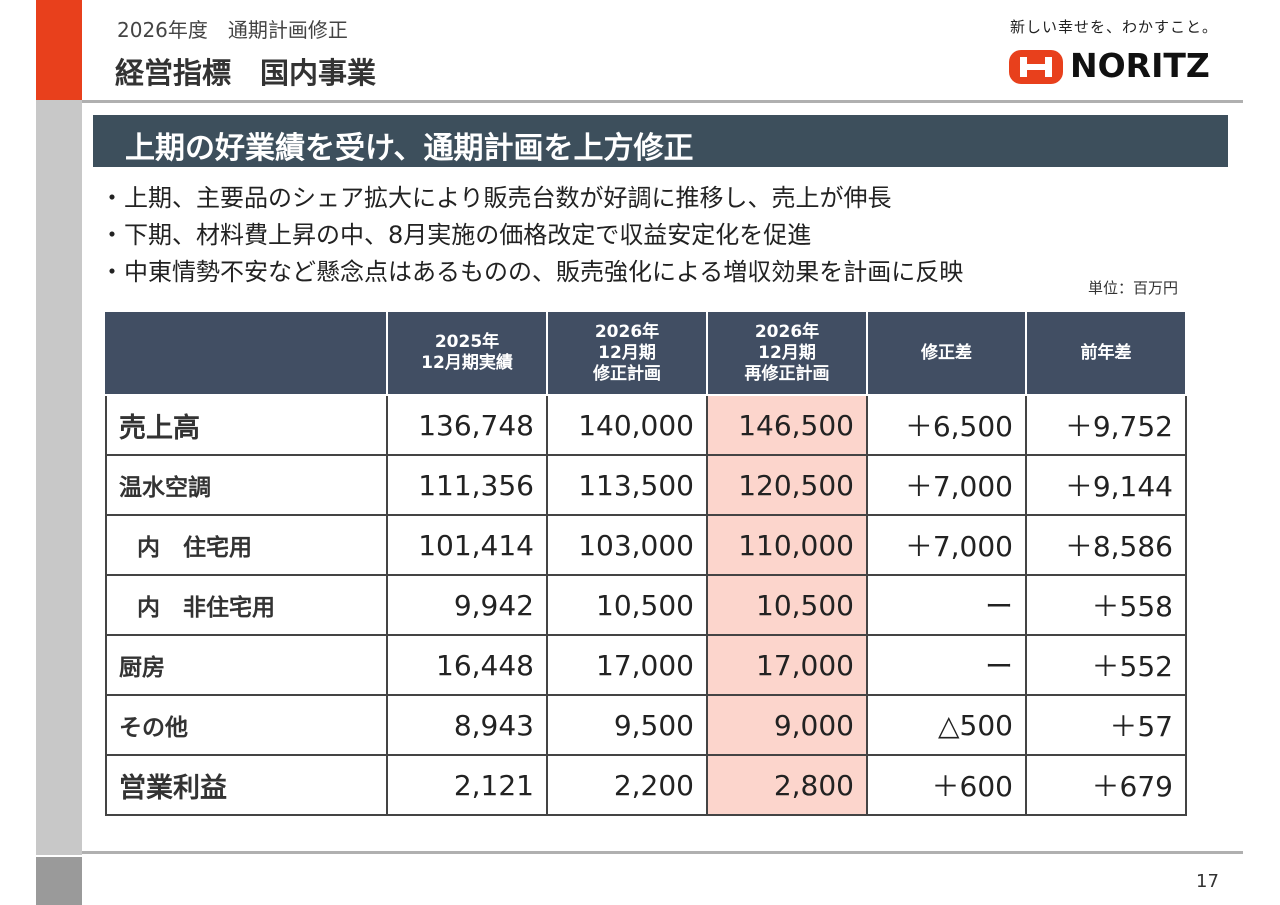 This screenshot has width=1280, height=905. Describe the element at coordinates (59, 477) in the screenshot. I see `side-bar` at that location.